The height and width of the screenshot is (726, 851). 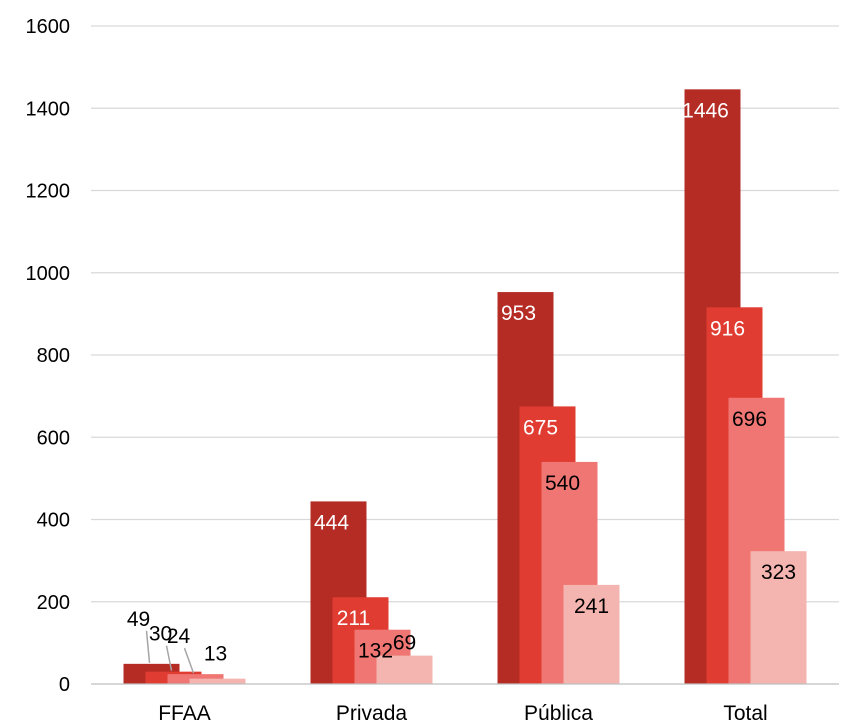 I want to click on y-tick-label: 200, so click(x=53, y=603).